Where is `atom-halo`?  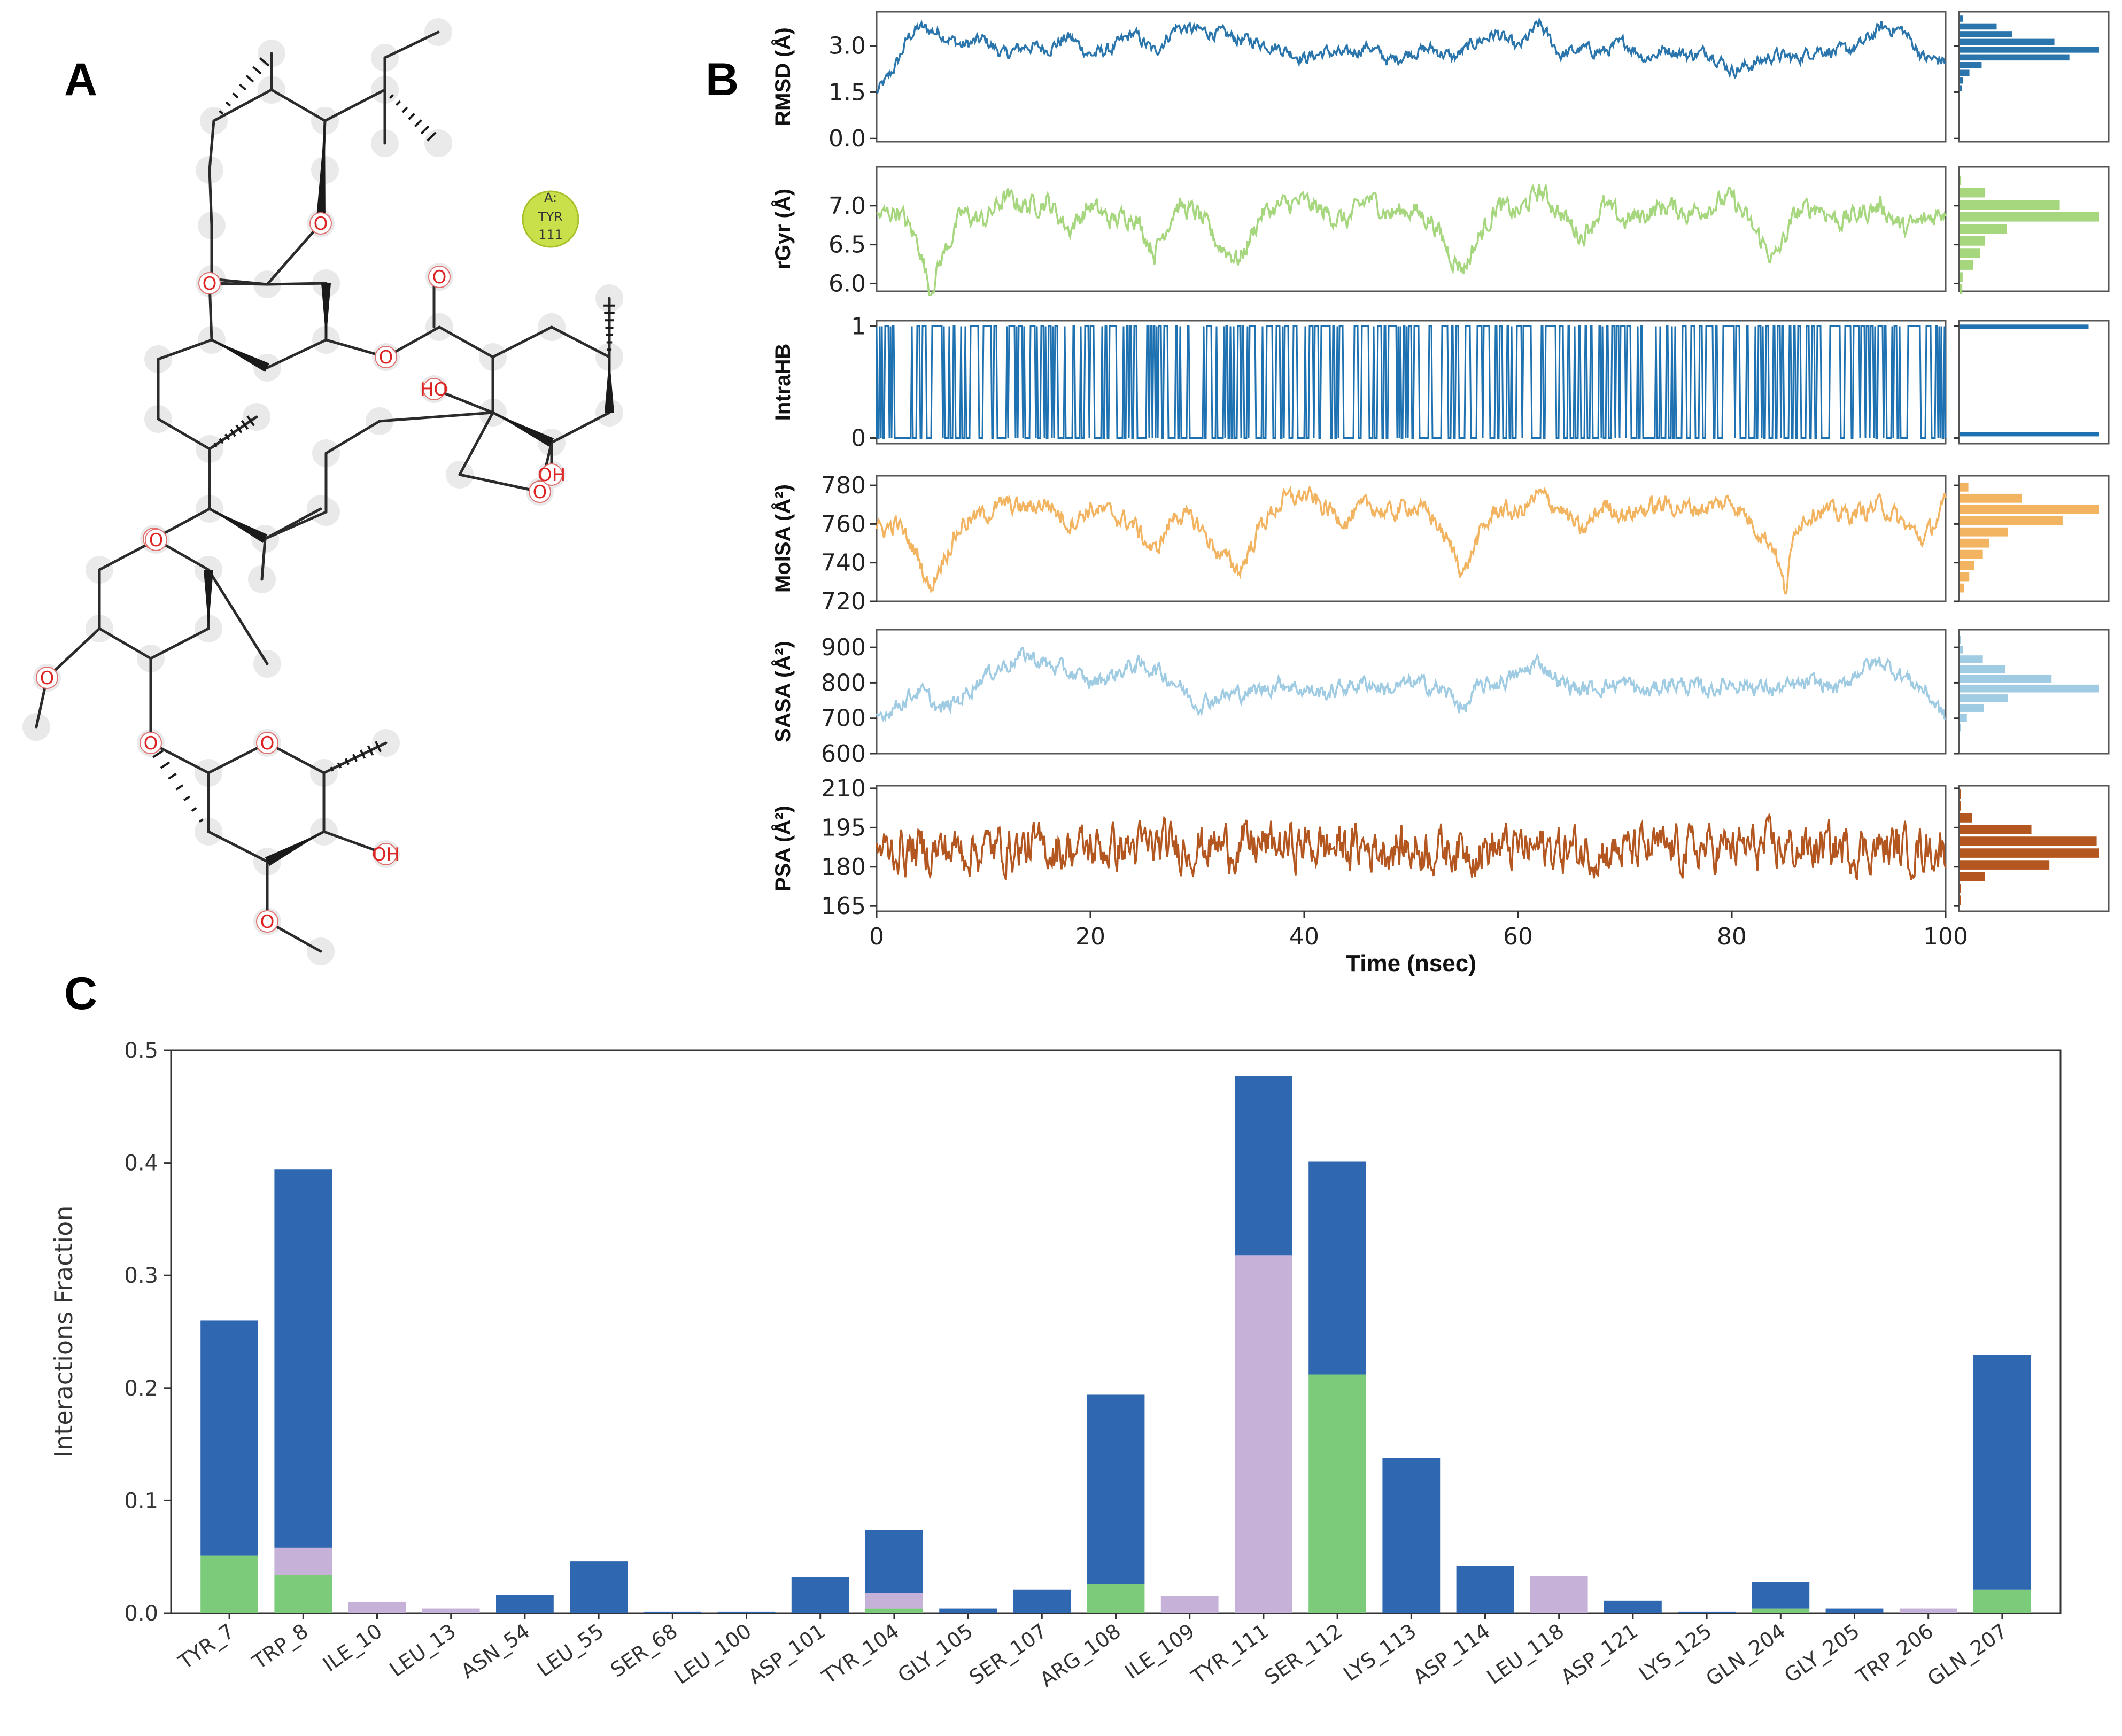
atom-halo is located at coordinates (438, 143).